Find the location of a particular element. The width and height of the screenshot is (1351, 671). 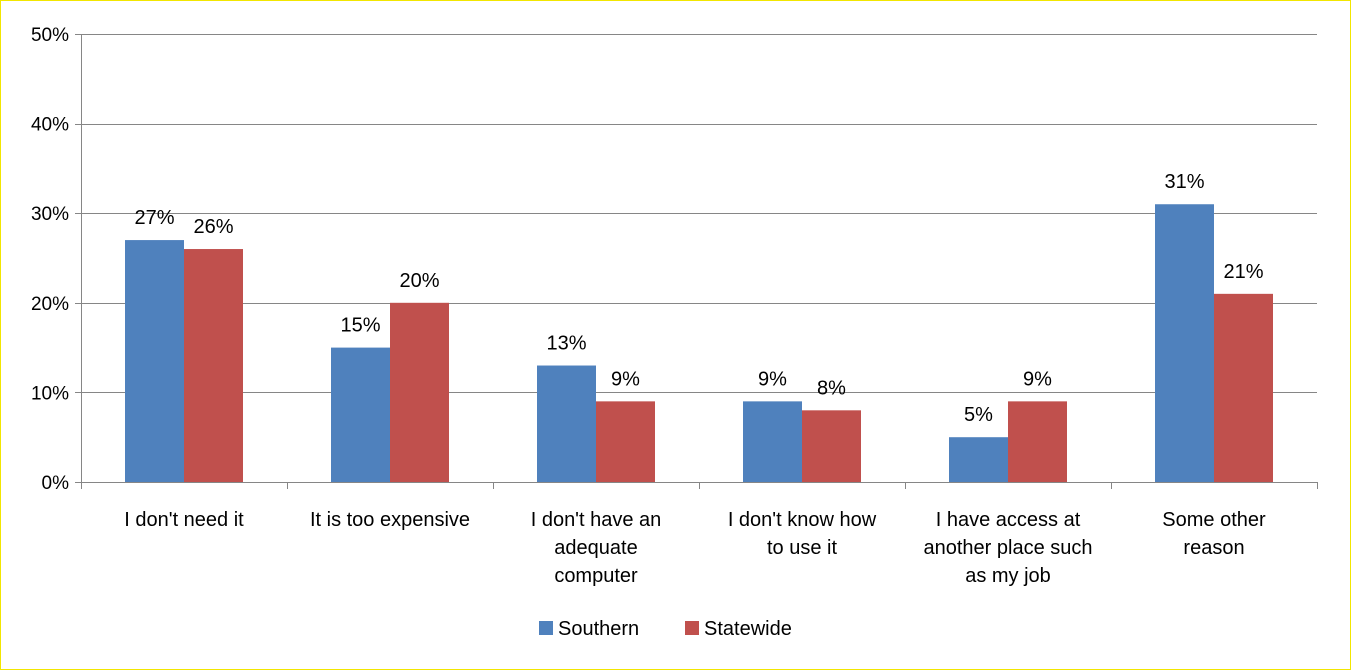

legend-label-statewide: Statewide is located at coordinates (748, 629).